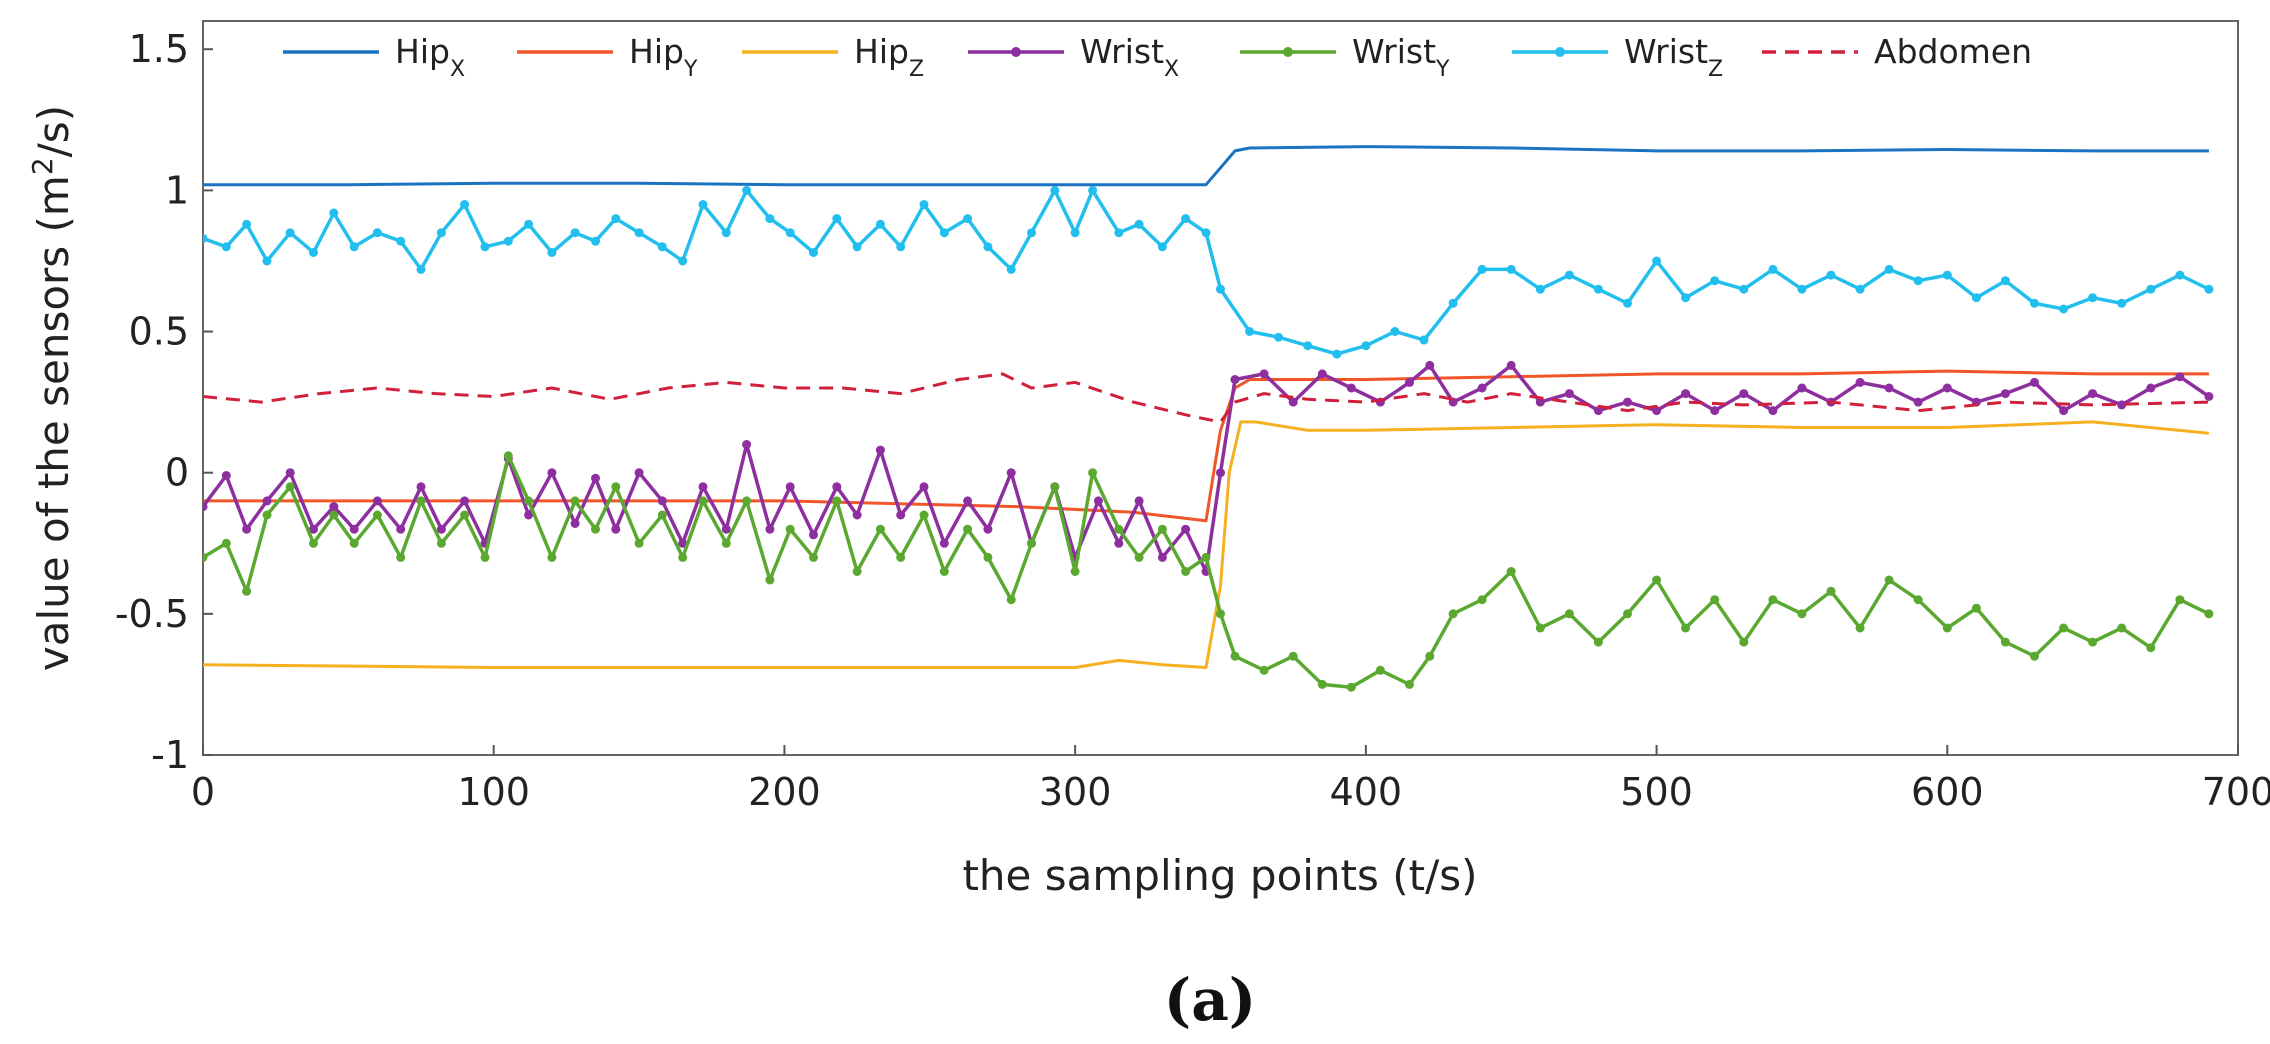  I want to click on series-line-wrist-z, so click(1206, 272).